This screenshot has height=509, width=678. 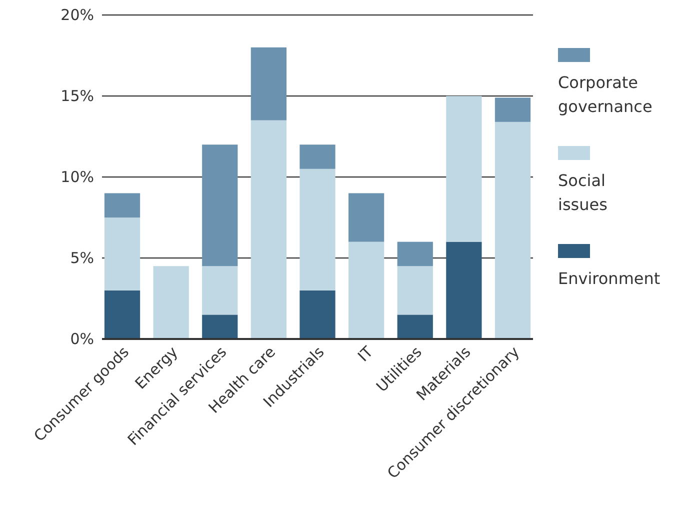 What do you see at coordinates (82, 257) in the screenshot?
I see `y-tick-label: 5%` at bounding box center [82, 257].